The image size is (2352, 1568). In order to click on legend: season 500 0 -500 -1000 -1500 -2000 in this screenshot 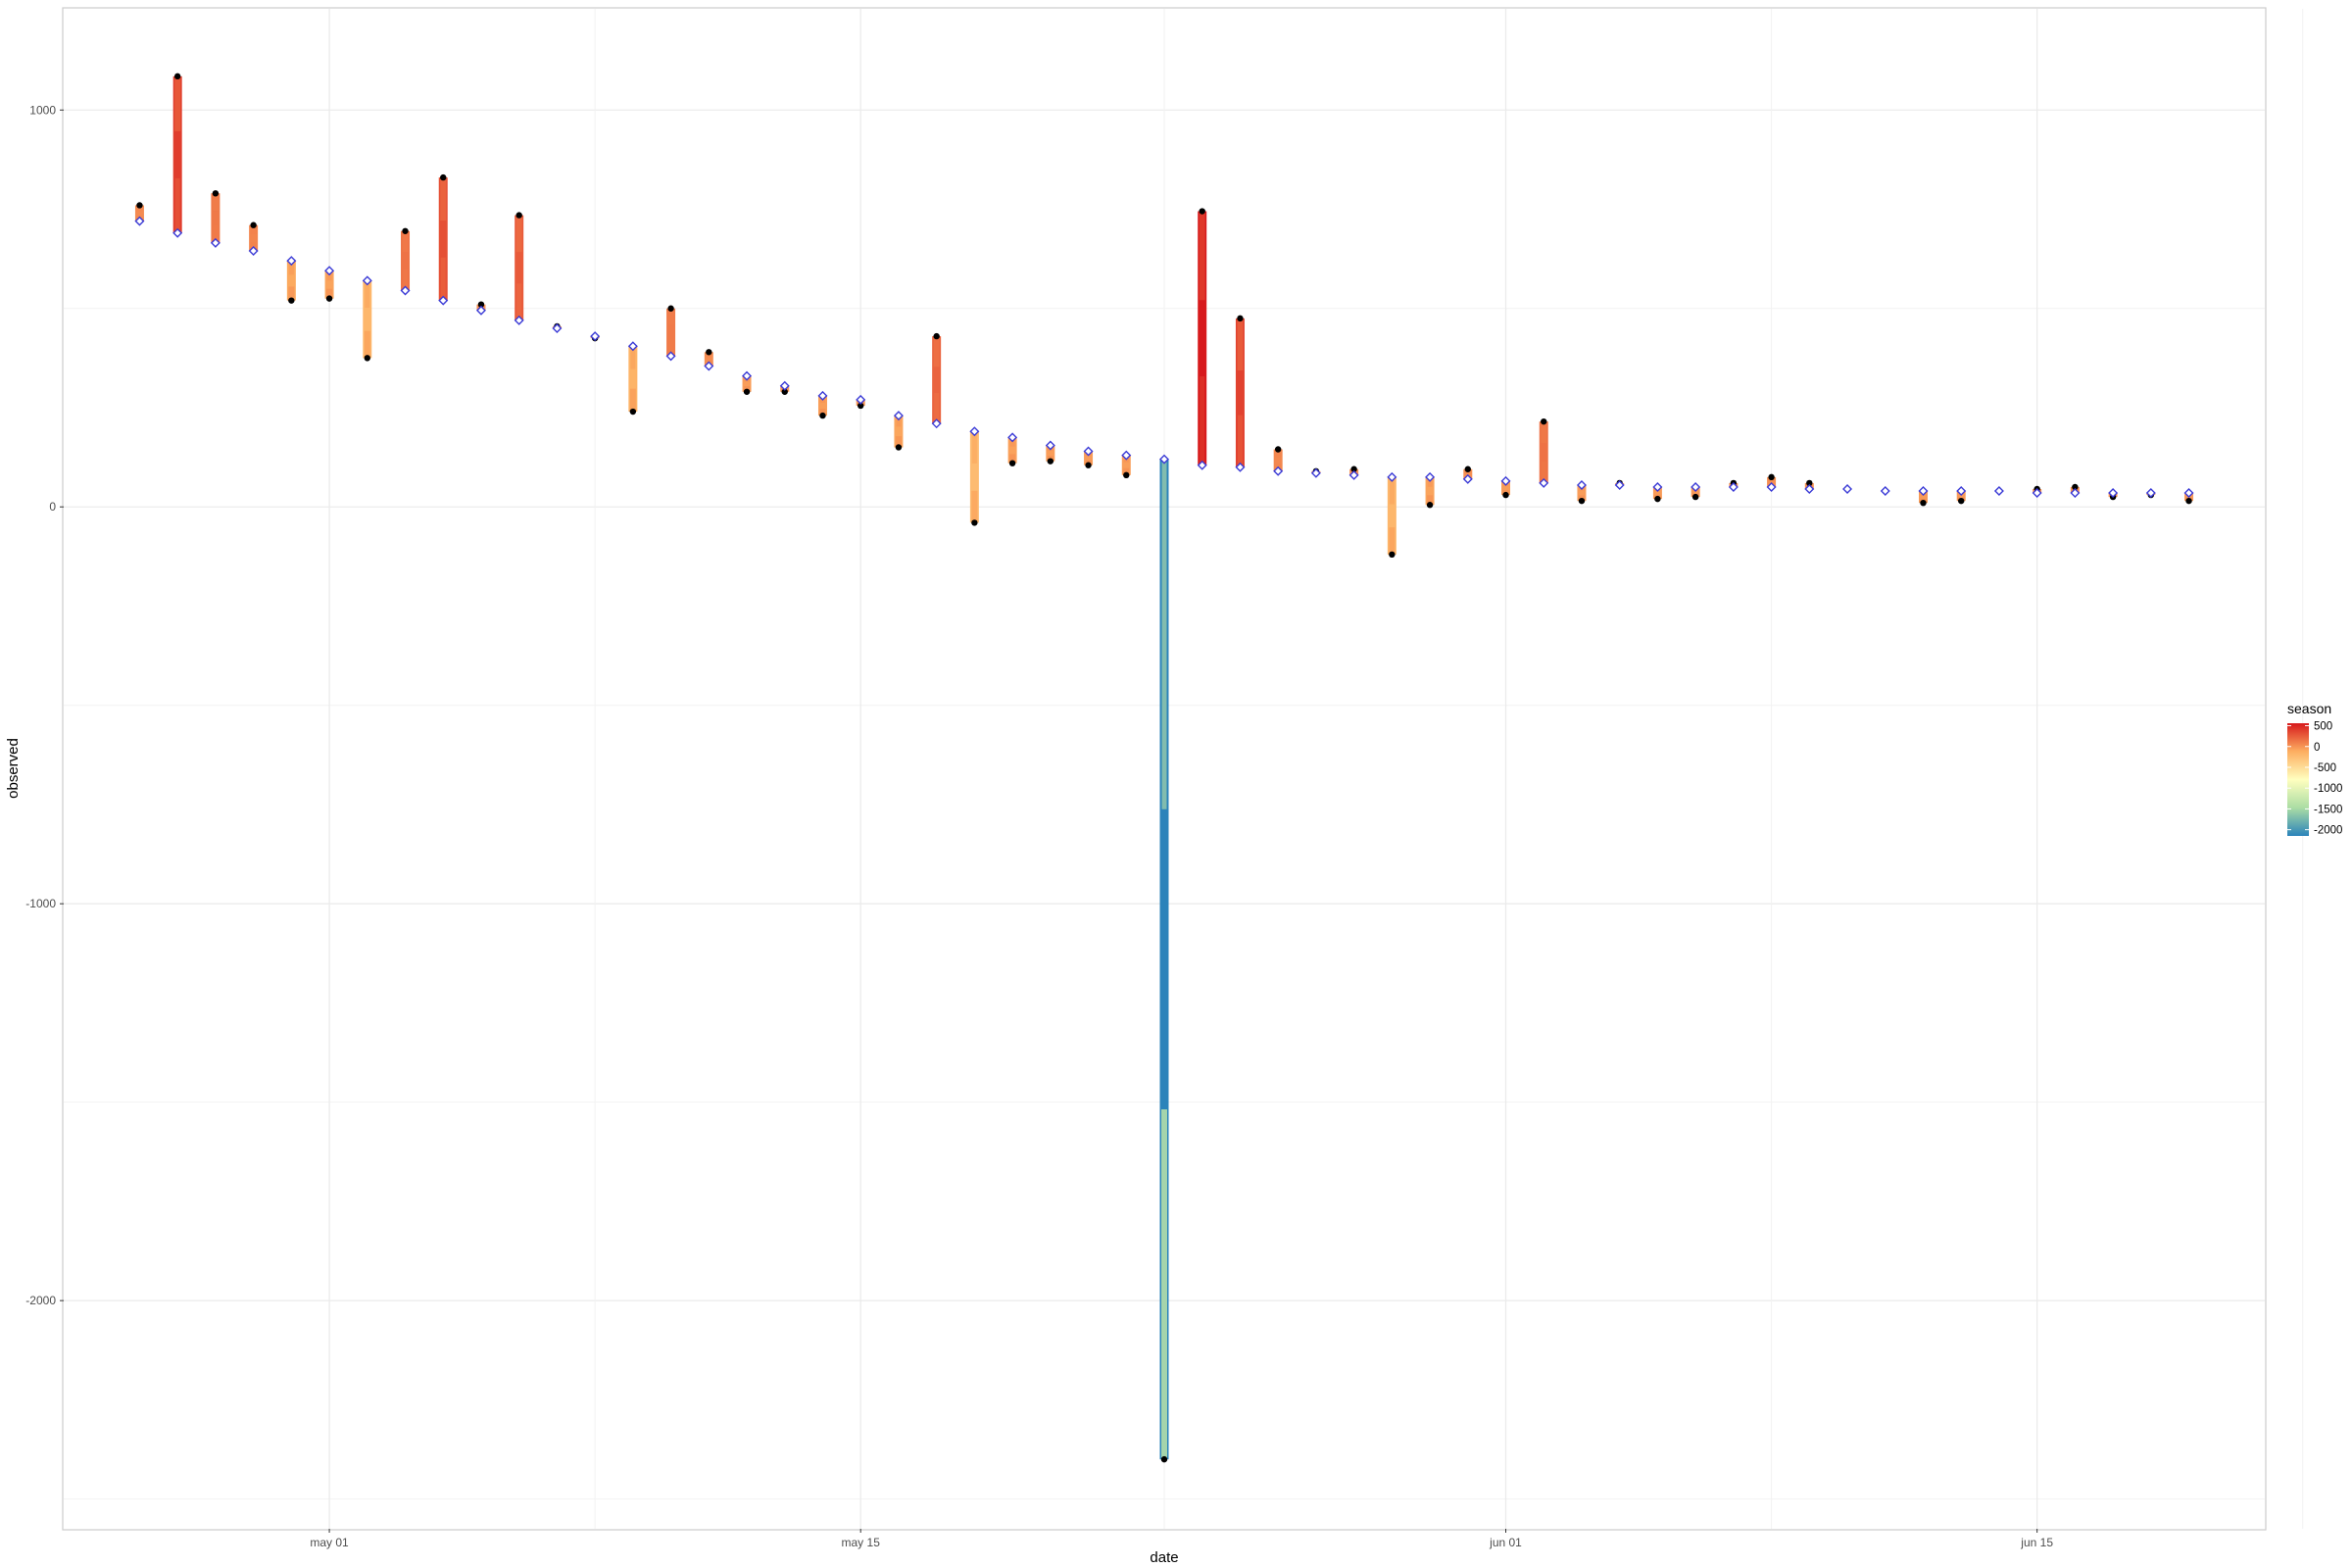, I will do `click(2314, 769)`.